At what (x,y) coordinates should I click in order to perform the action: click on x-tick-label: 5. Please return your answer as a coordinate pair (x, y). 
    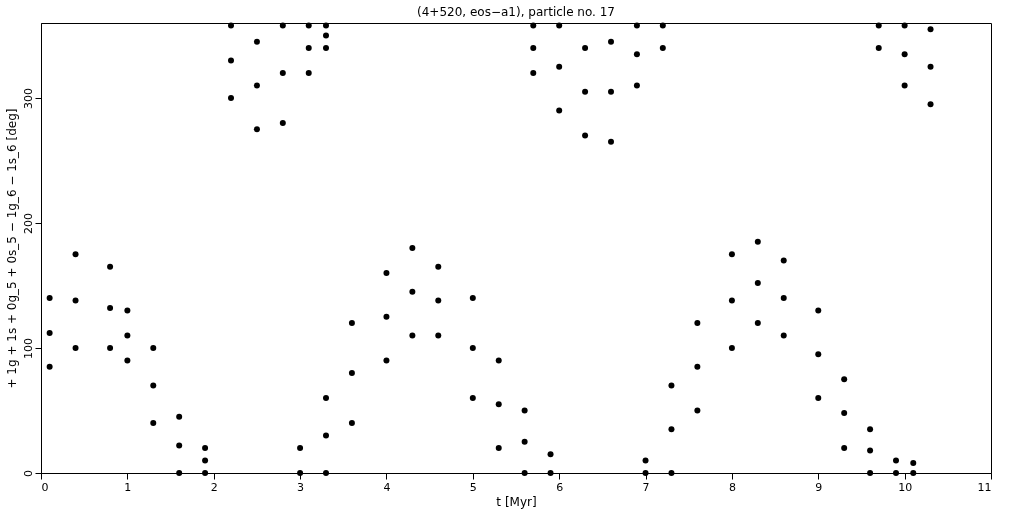
    Looking at the image, I should click on (473, 487).